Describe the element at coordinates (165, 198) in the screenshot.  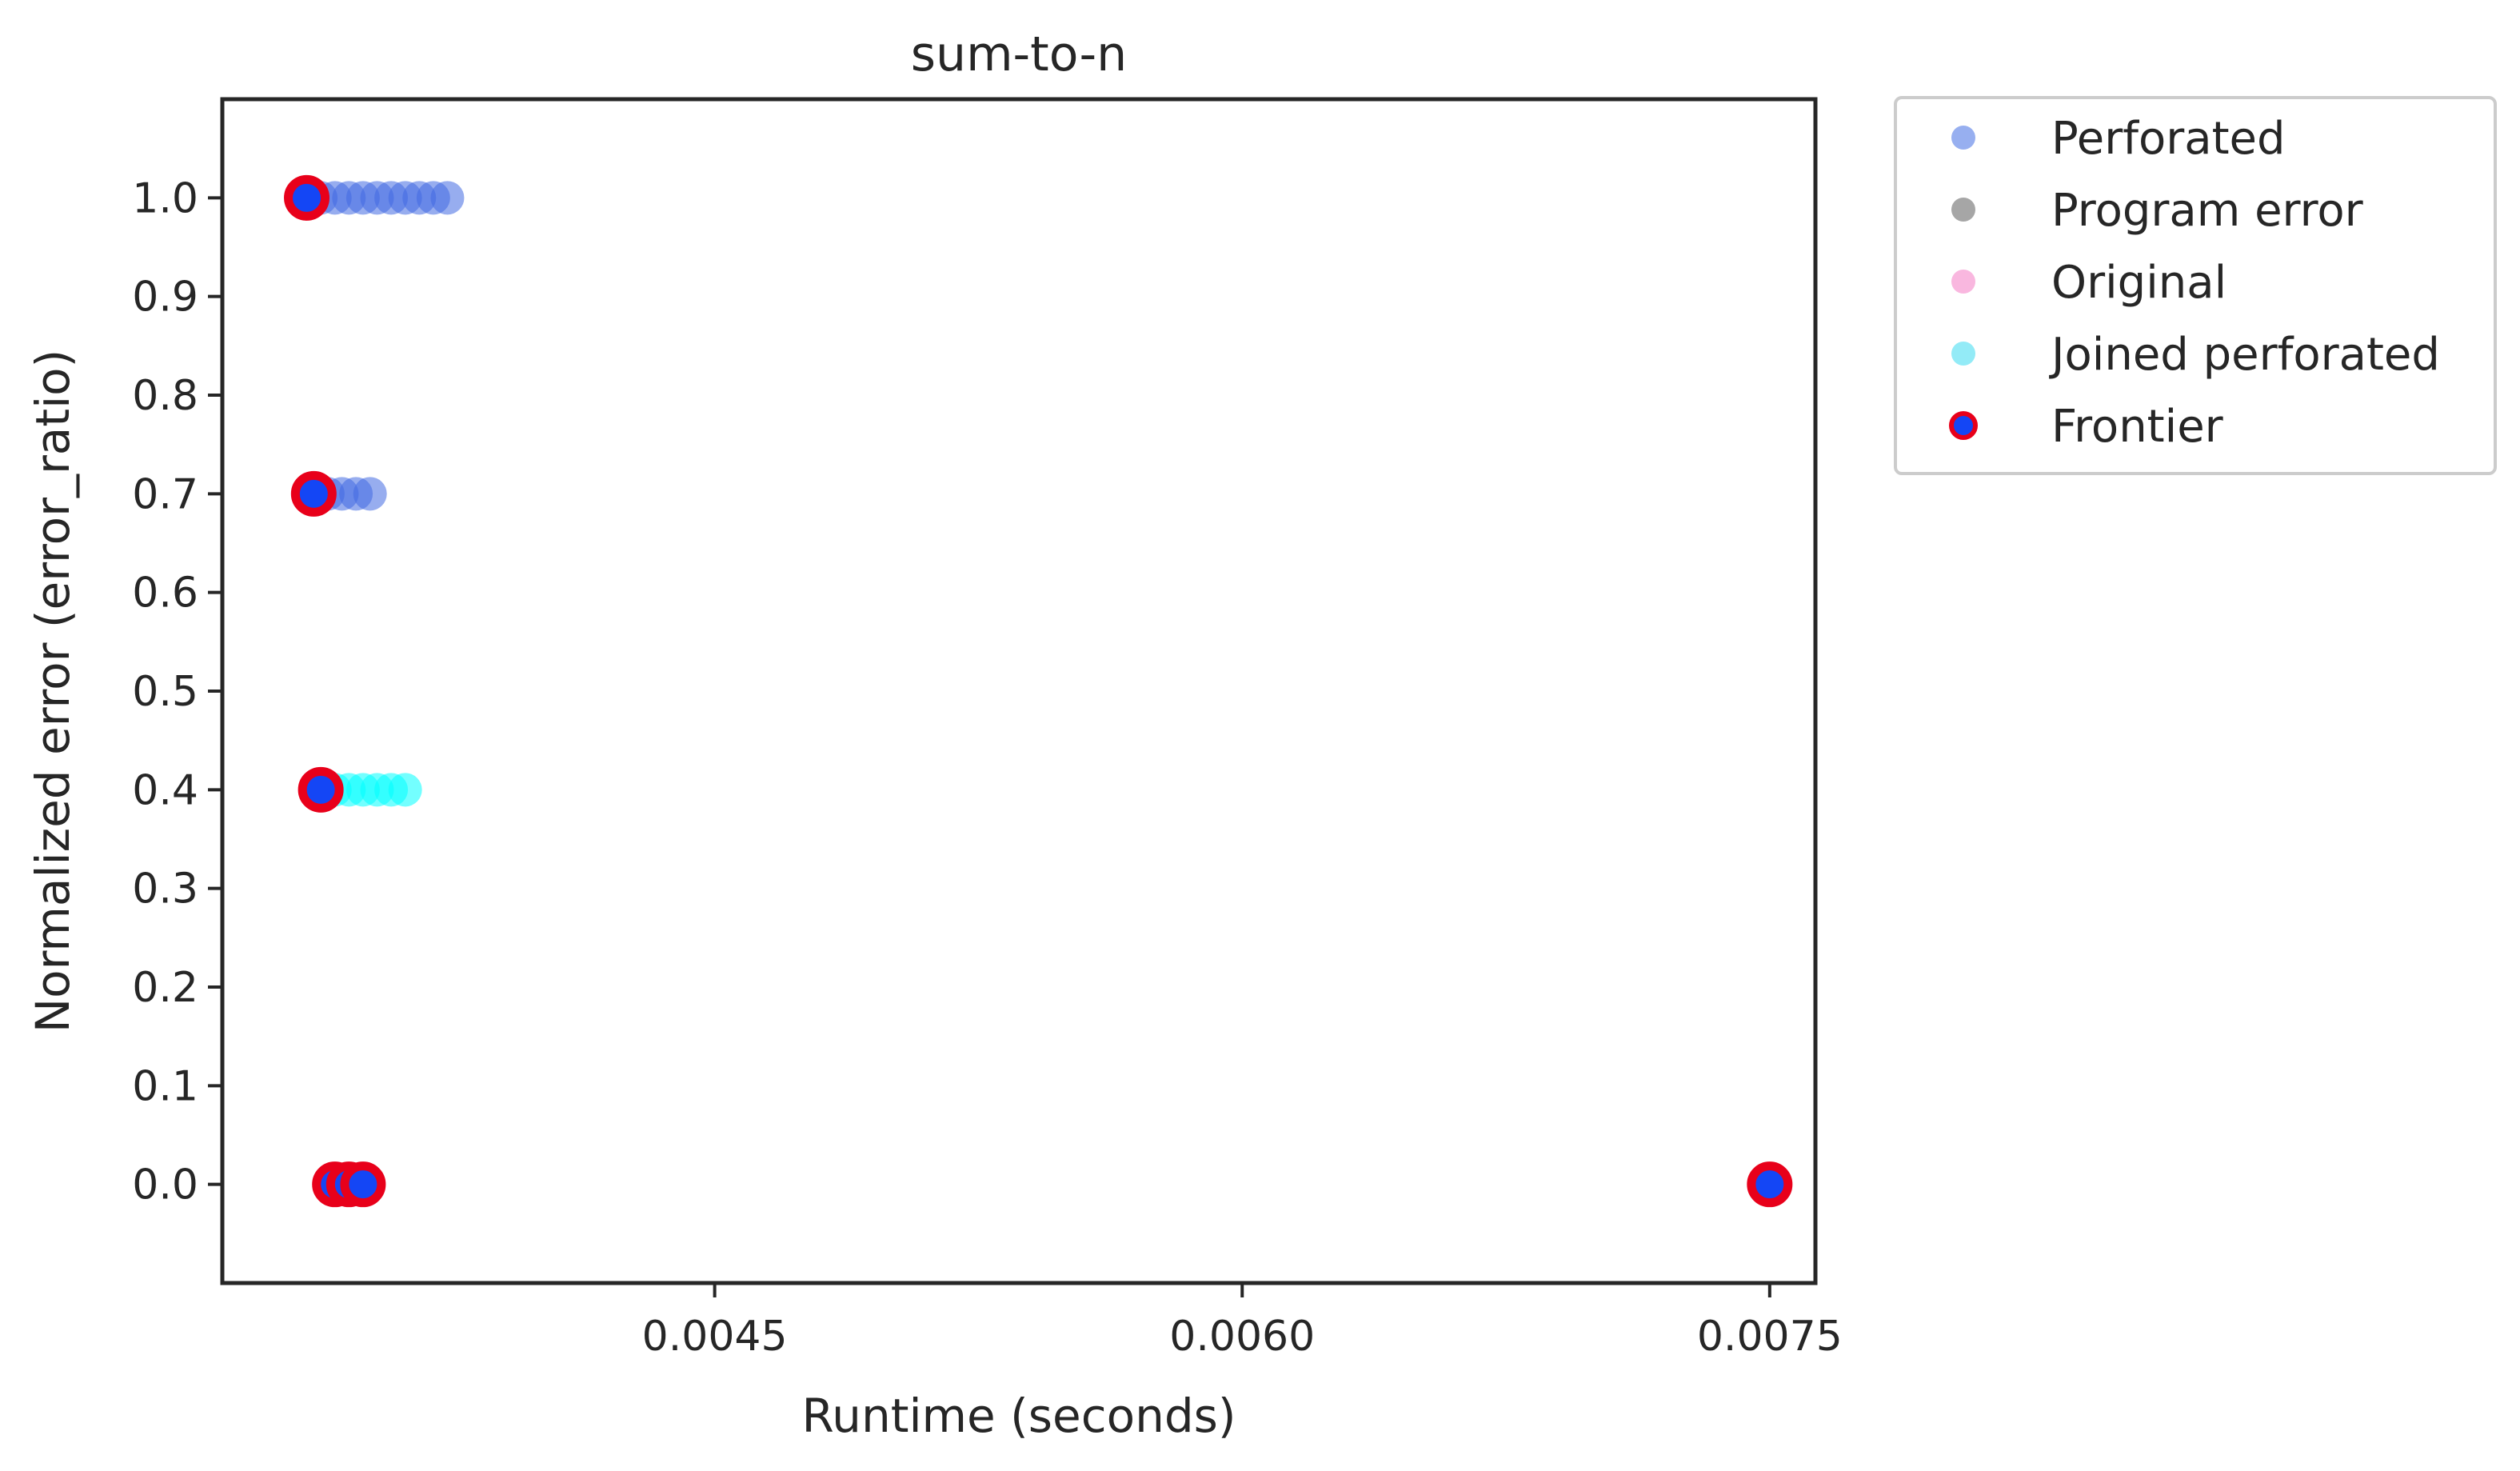
I see `y-tick-label: 1.0` at that location.